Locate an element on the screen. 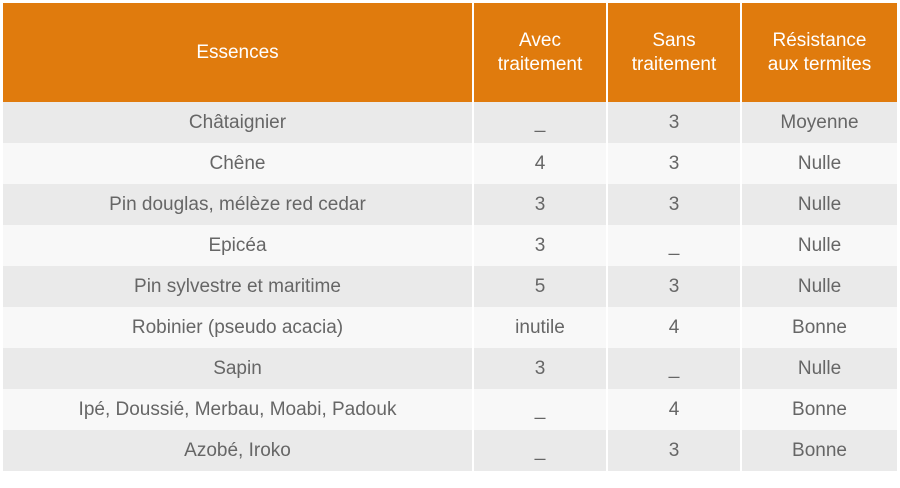 The width and height of the screenshot is (900, 488). header-sans-traitement: Sans traitement is located at coordinates (674, 52).